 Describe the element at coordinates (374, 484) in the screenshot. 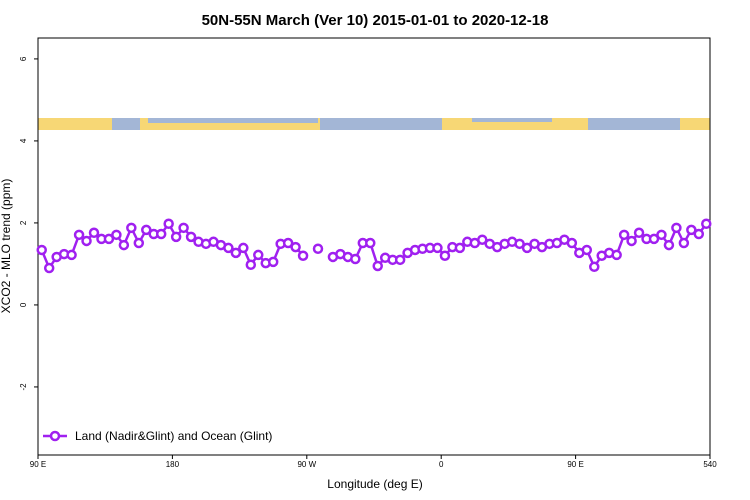

I see `x-axis-label: Longitude (deg E)` at that location.